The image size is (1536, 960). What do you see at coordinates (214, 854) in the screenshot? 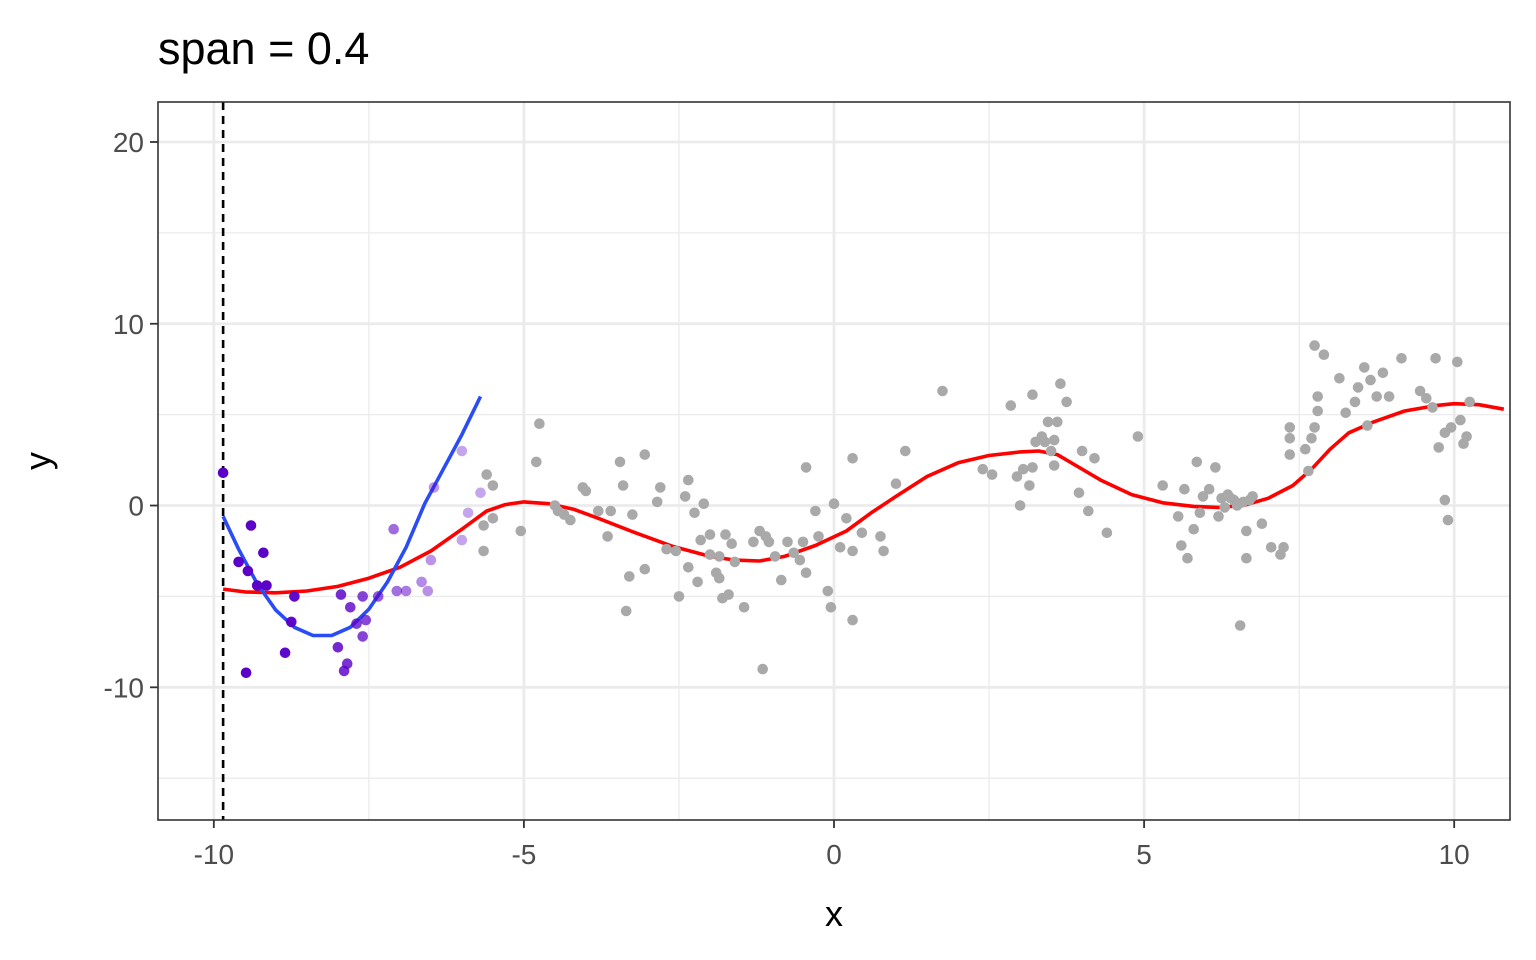
I see `x-tick-label: -10` at bounding box center [214, 854].